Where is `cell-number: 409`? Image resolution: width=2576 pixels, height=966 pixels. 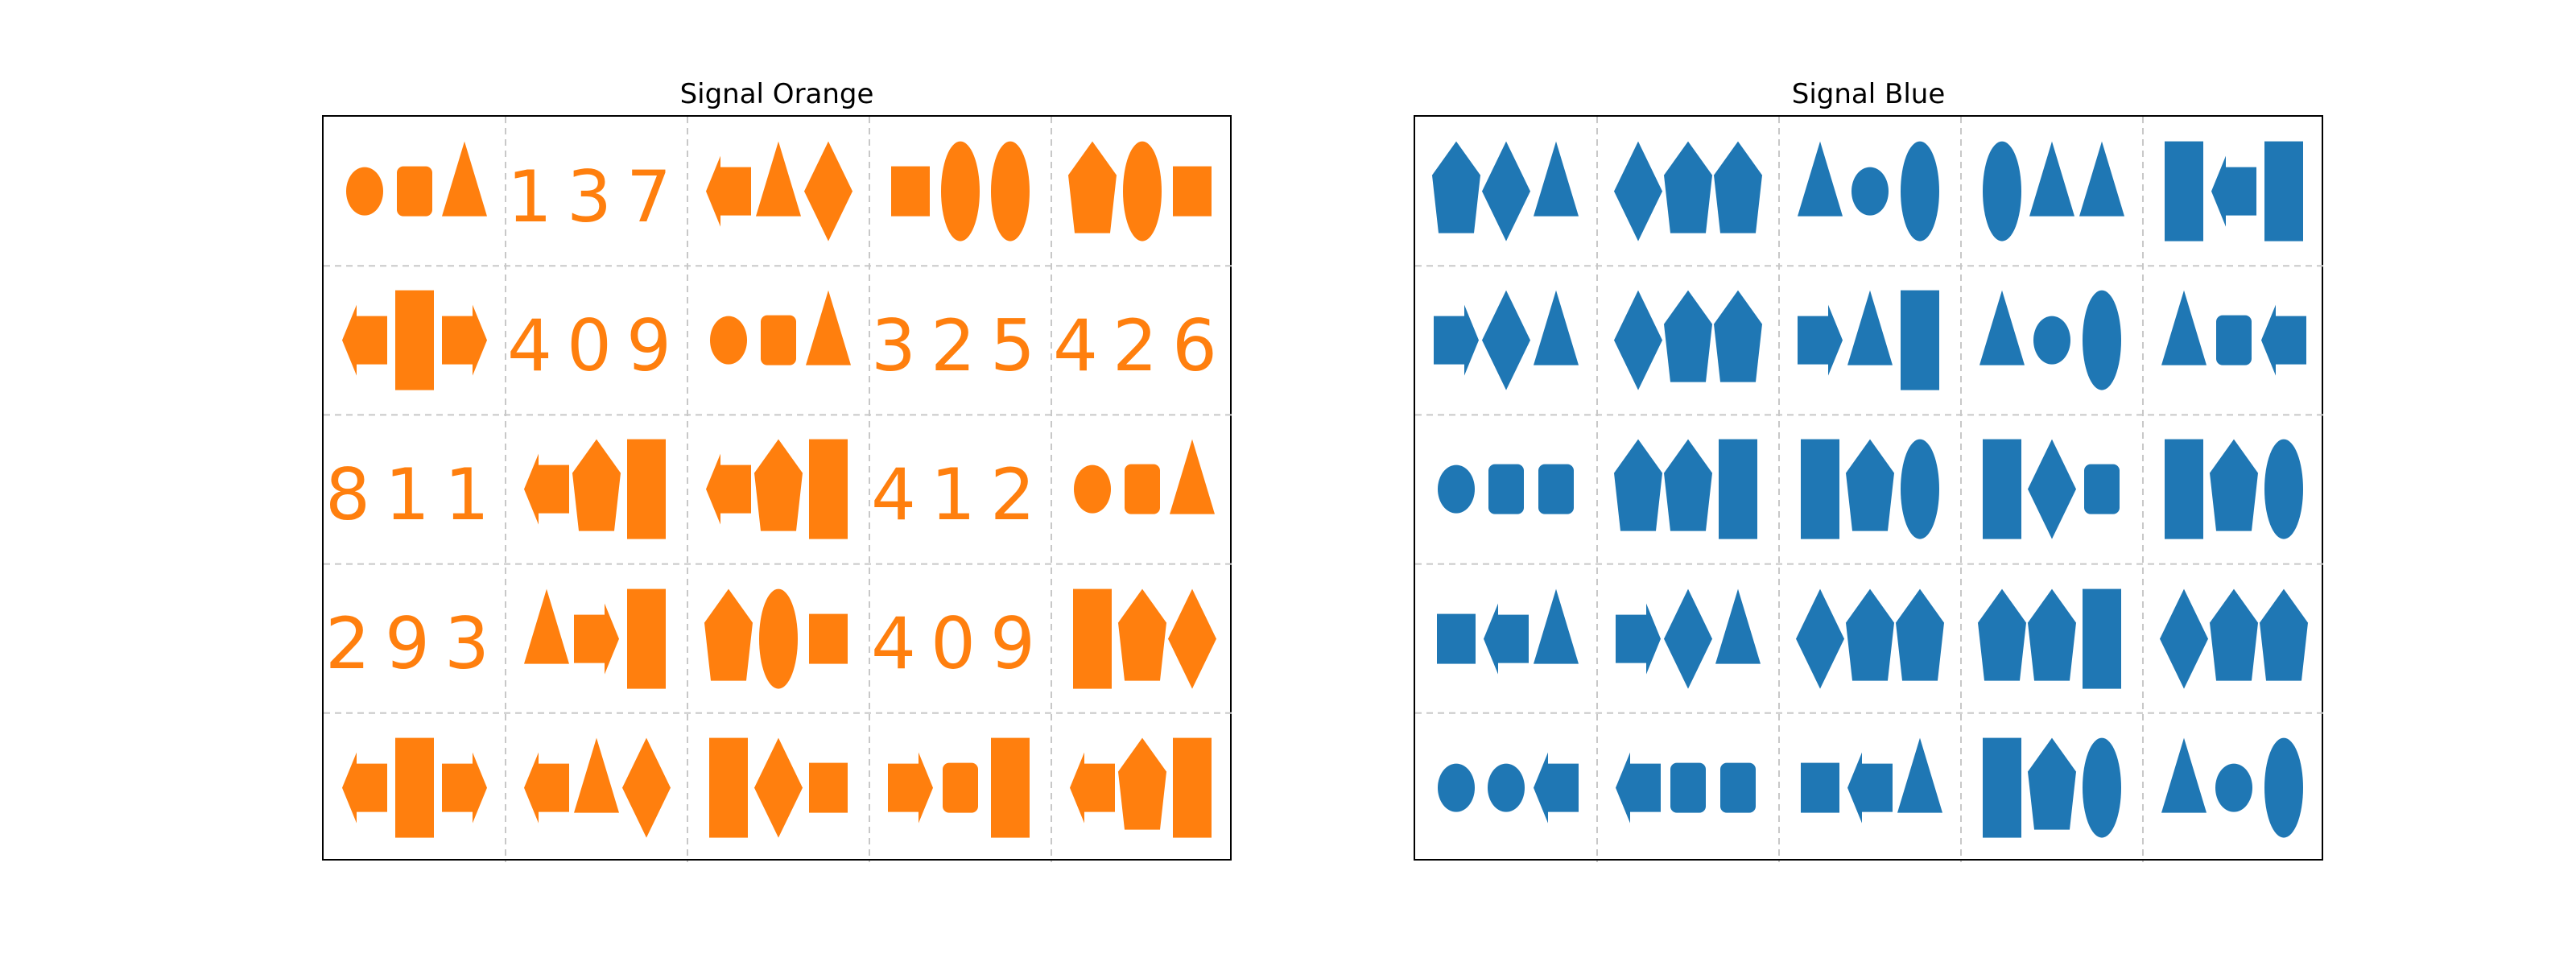 cell-number: 409 is located at coordinates (596, 345).